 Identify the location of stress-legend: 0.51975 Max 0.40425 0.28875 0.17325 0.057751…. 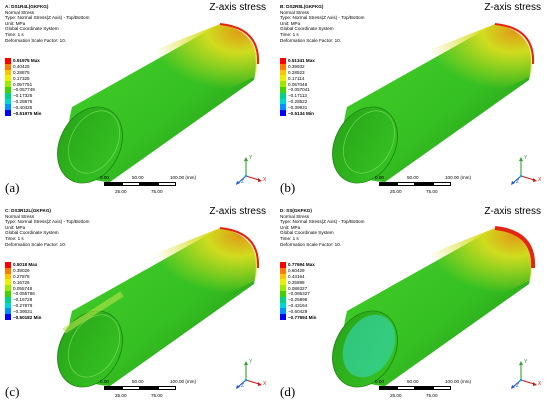
(23, 87).